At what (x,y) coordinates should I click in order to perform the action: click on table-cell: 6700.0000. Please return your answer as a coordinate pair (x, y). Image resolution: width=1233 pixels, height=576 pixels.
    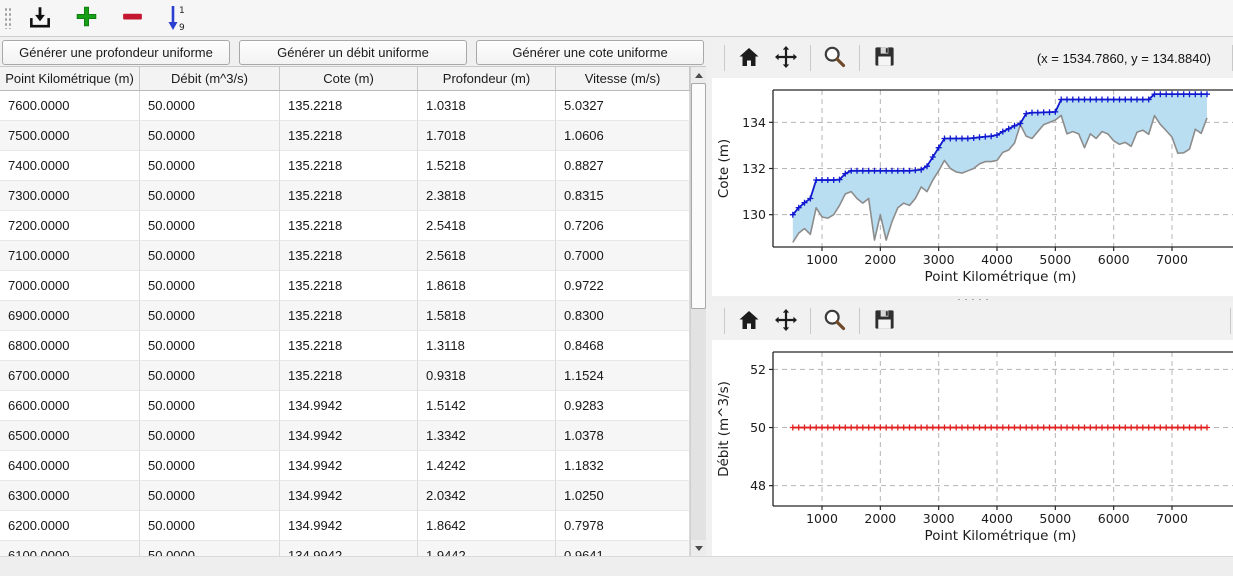
    Looking at the image, I should click on (70, 376).